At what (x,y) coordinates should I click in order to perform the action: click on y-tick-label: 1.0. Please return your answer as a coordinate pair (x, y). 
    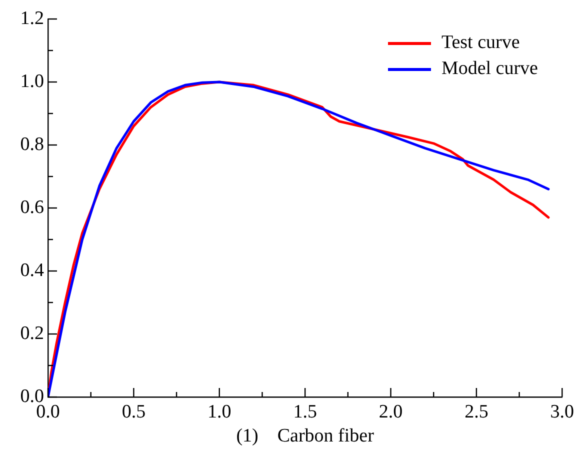
    Looking at the image, I should click on (32, 81).